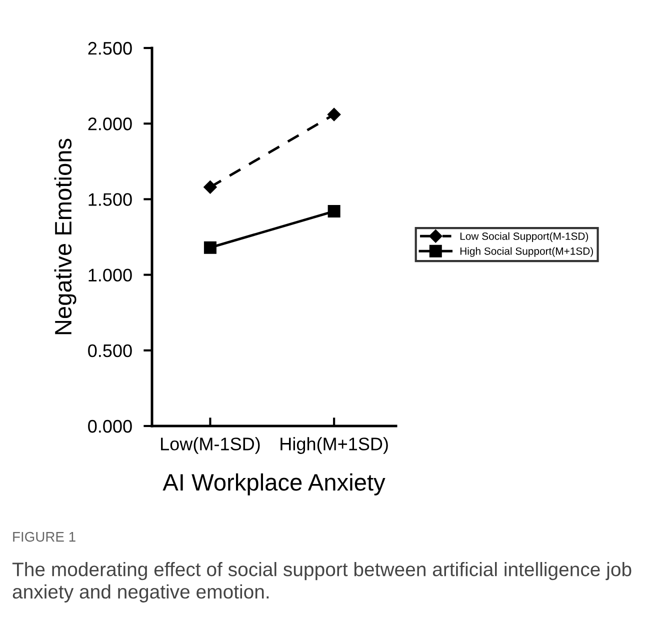  What do you see at coordinates (44, 537) in the screenshot?
I see `caption: FIGURE 1` at bounding box center [44, 537].